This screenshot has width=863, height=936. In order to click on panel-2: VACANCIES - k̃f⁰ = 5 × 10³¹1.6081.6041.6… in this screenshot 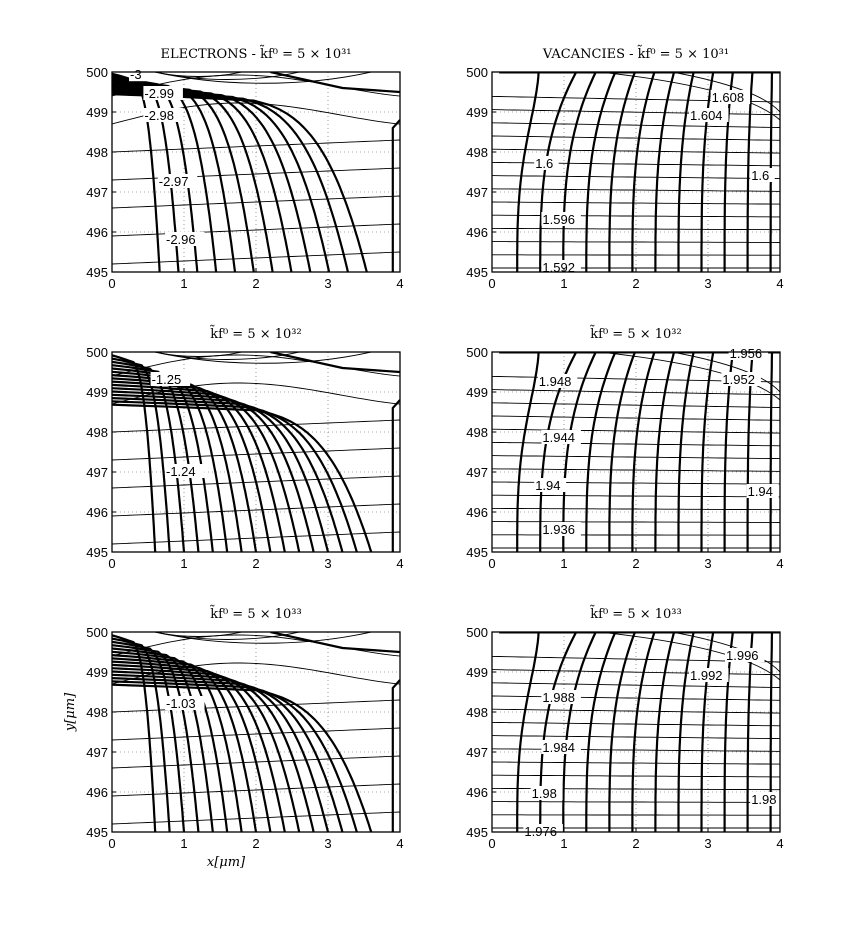, I will do `click(624, 168)`.